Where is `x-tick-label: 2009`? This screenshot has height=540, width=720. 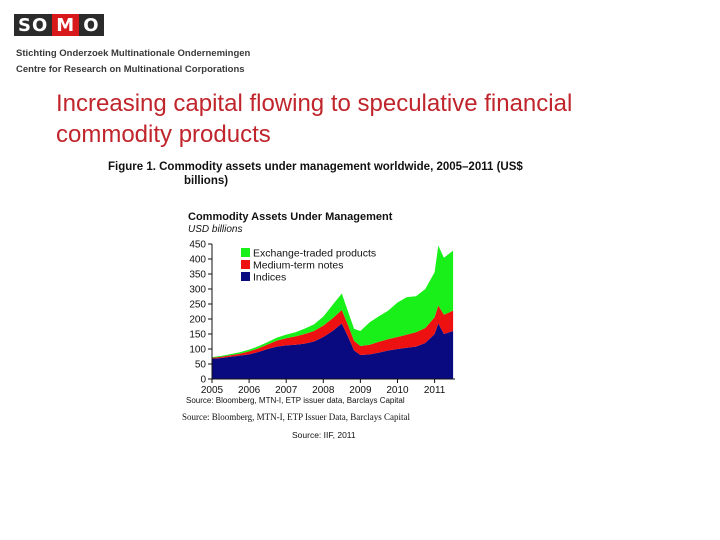 x-tick-label: 2009 is located at coordinates (360, 390).